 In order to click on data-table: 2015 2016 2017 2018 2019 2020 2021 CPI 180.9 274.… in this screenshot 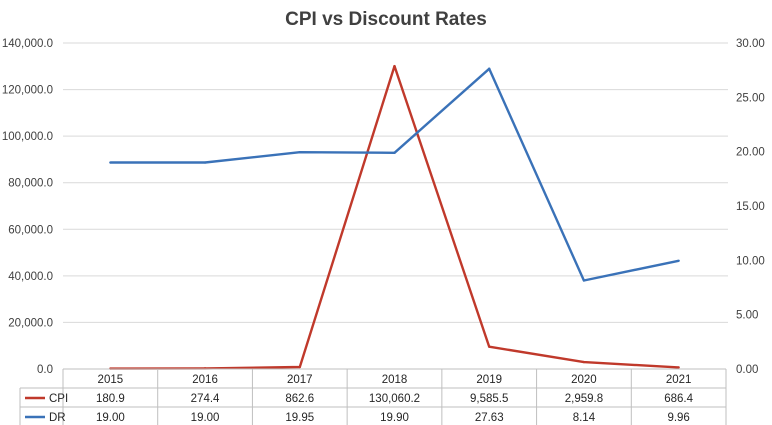, I will do `click(373, 396)`.